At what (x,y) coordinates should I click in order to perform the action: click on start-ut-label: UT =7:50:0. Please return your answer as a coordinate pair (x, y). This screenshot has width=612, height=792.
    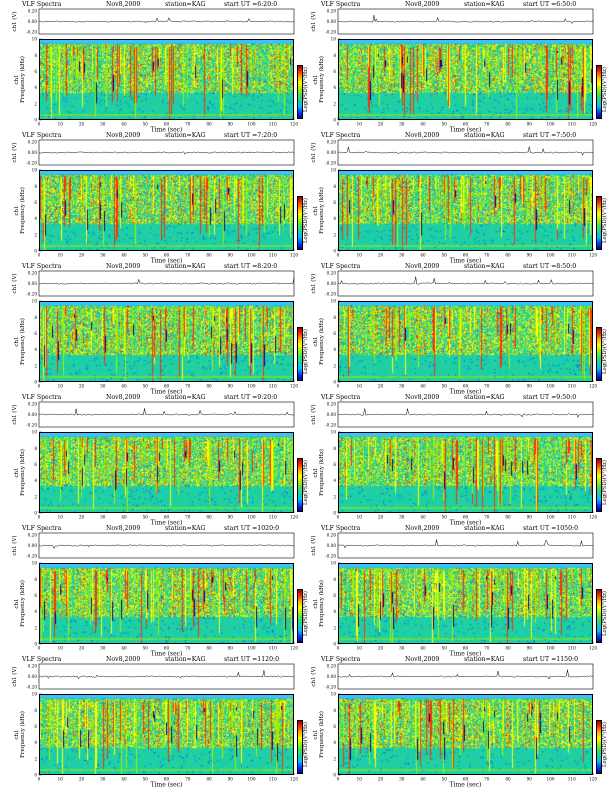
    Looking at the image, I should click on (558, 135).